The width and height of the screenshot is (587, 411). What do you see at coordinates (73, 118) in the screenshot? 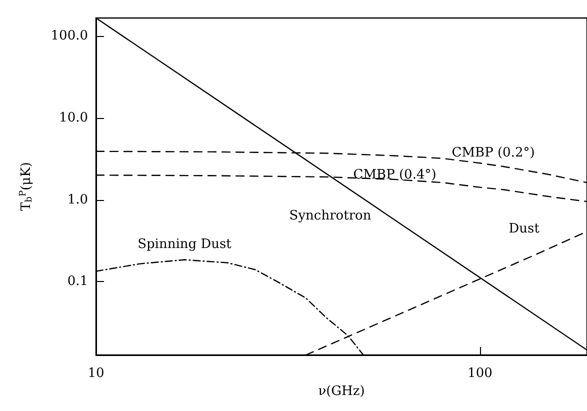
I see `y-tick-label: 10.0` at bounding box center [73, 118].